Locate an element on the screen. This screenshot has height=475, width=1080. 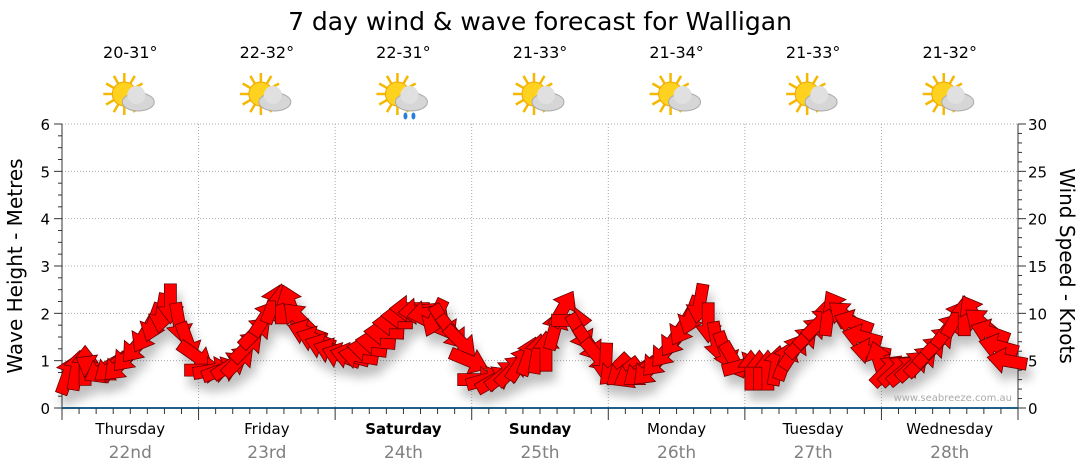
day-name: Wednesday is located at coordinates (949, 429).